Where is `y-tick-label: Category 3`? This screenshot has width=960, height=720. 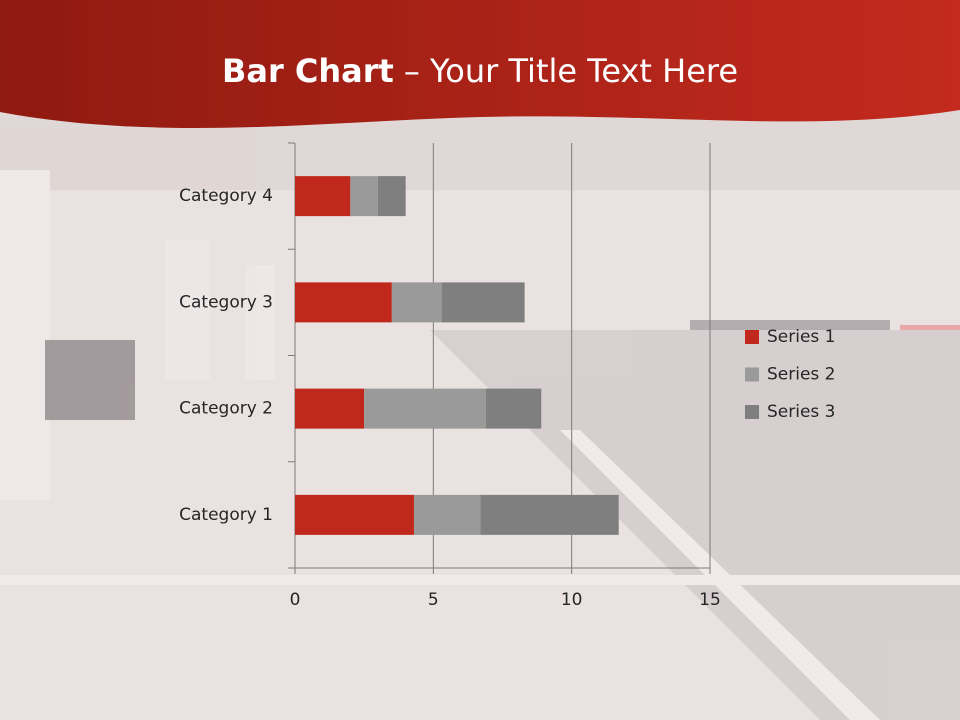
y-tick-label: Category 3 is located at coordinates (226, 302).